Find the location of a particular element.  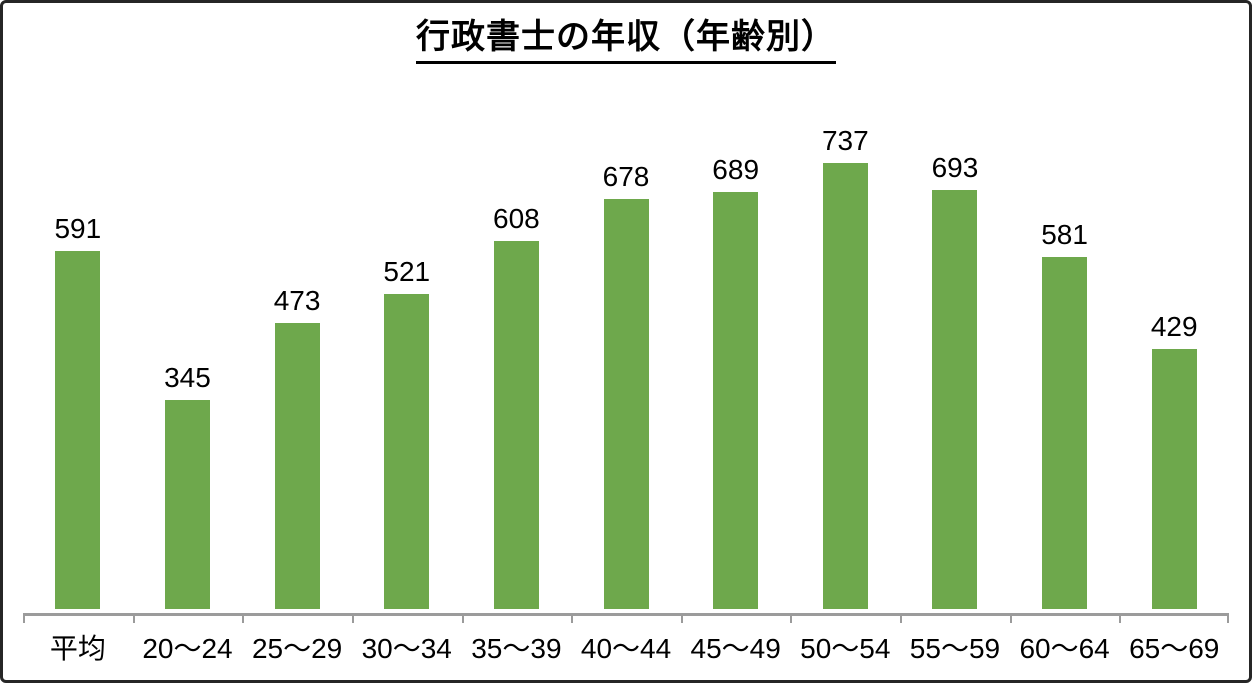

category-label: 55〜59 is located at coordinates (955, 648).